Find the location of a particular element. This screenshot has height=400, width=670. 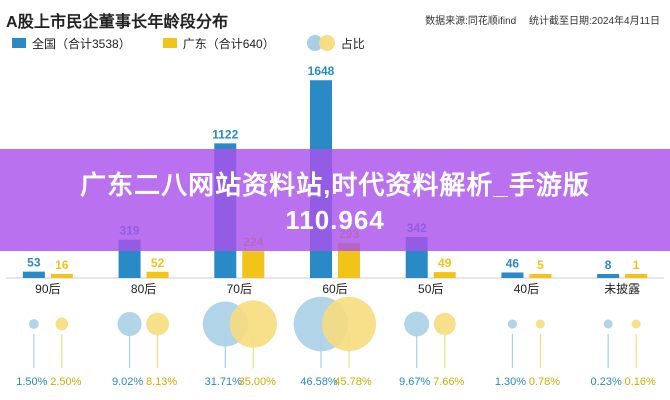

share-label-guangdong-1: 8.13% is located at coordinates (161, 382).